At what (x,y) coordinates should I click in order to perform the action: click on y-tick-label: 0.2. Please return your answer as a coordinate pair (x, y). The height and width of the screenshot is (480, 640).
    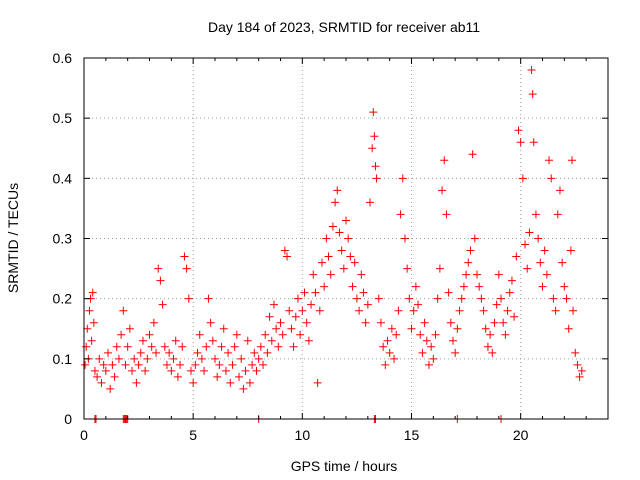
    Looking at the image, I should click on (63, 299).